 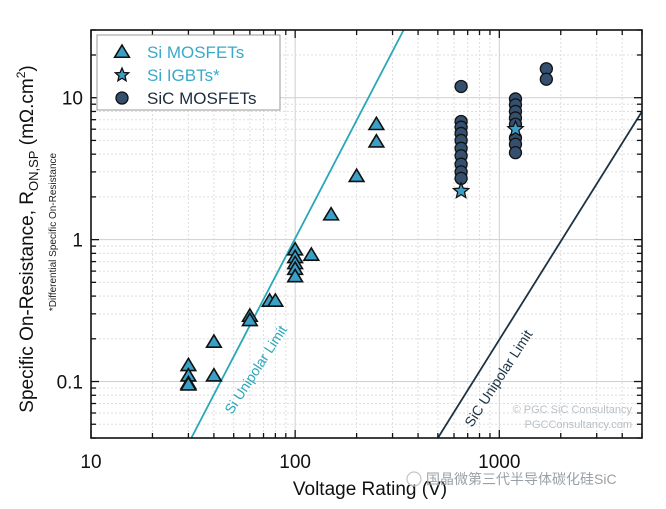 I want to click on legend-item: SiC MOSFETs, so click(x=186, y=98).